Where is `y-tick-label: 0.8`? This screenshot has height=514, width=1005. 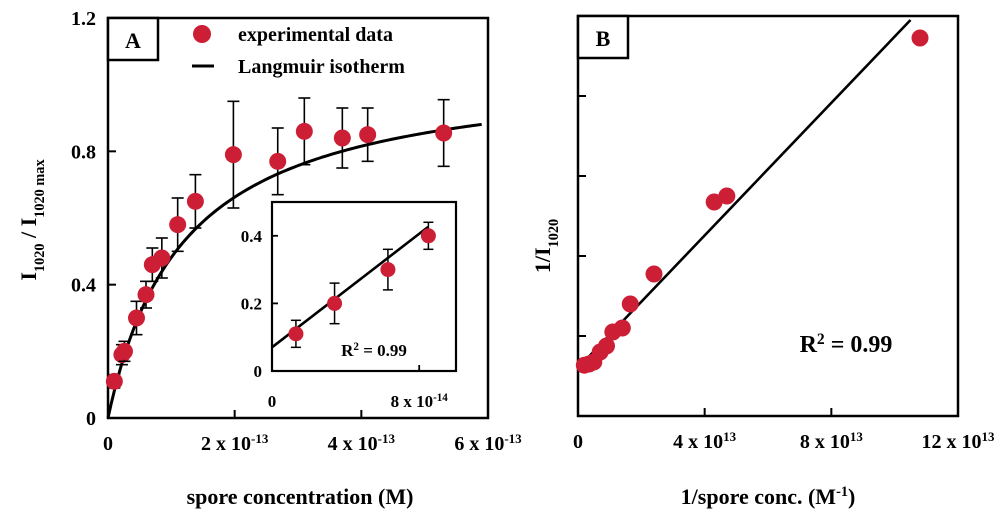 y-tick-label: 0.8 is located at coordinates (83, 152).